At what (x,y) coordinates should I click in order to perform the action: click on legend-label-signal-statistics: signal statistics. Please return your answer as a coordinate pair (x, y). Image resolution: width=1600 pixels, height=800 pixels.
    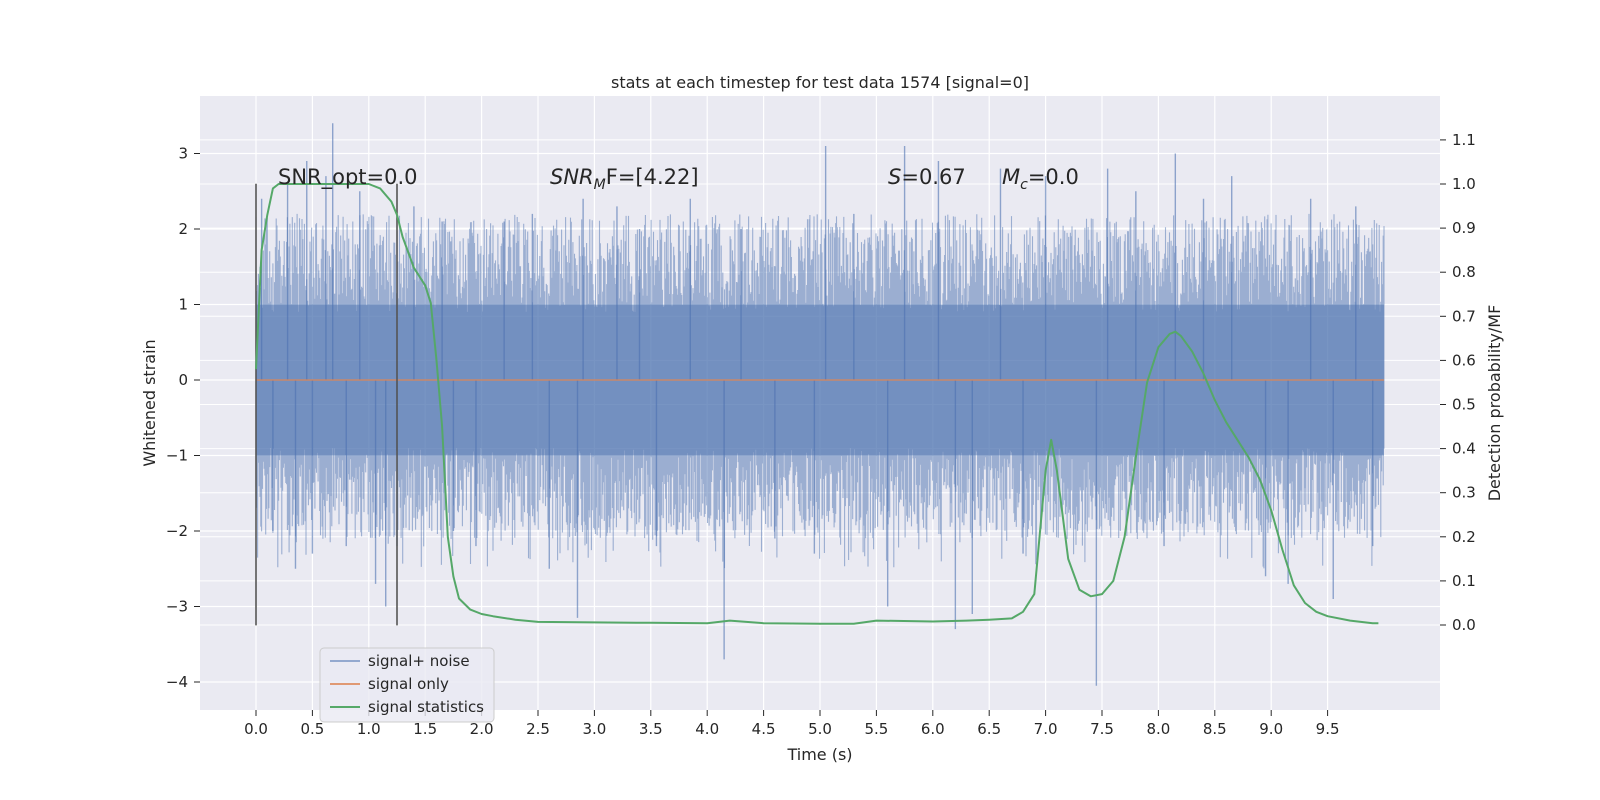
    Looking at the image, I should click on (426, 707).